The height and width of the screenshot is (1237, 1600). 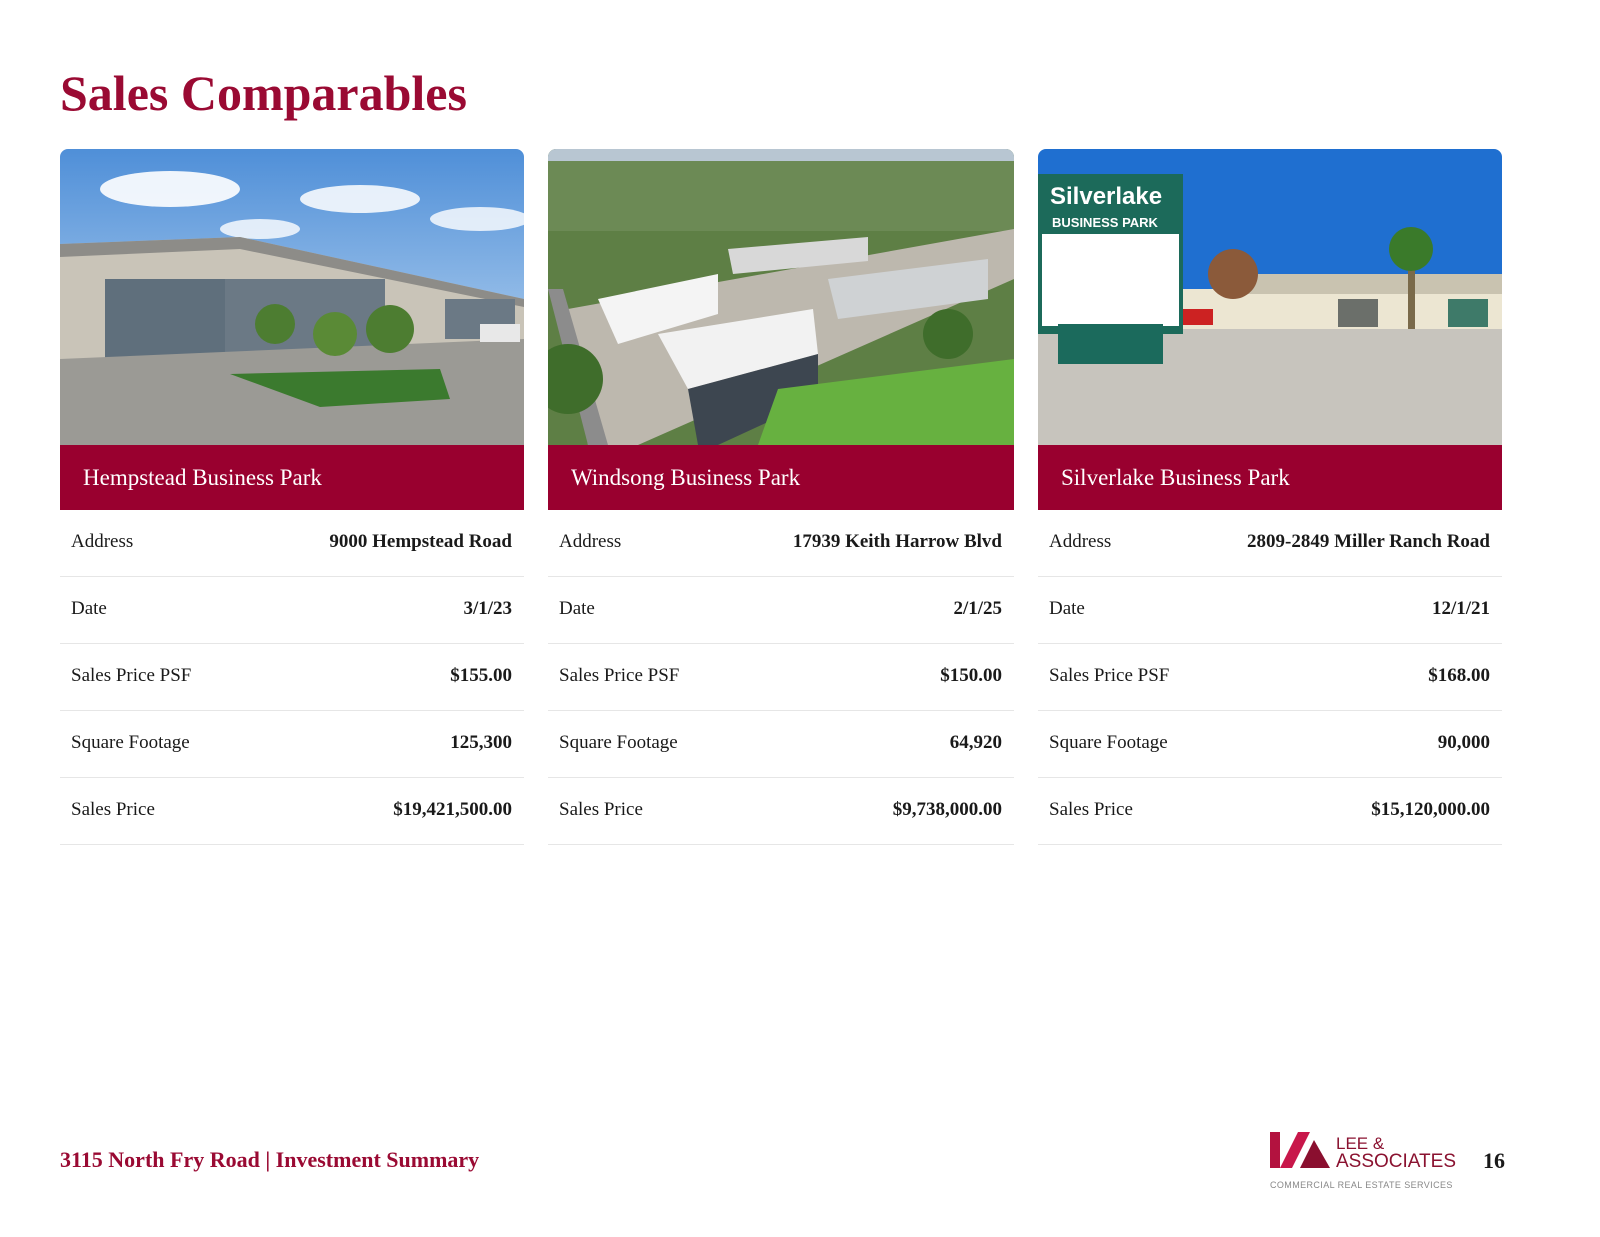 What do you see at coordinates (1396, 1161) in the screenshot?
I see `logo-name: ASSOCIATES` at bounding box center [1396, 1161].